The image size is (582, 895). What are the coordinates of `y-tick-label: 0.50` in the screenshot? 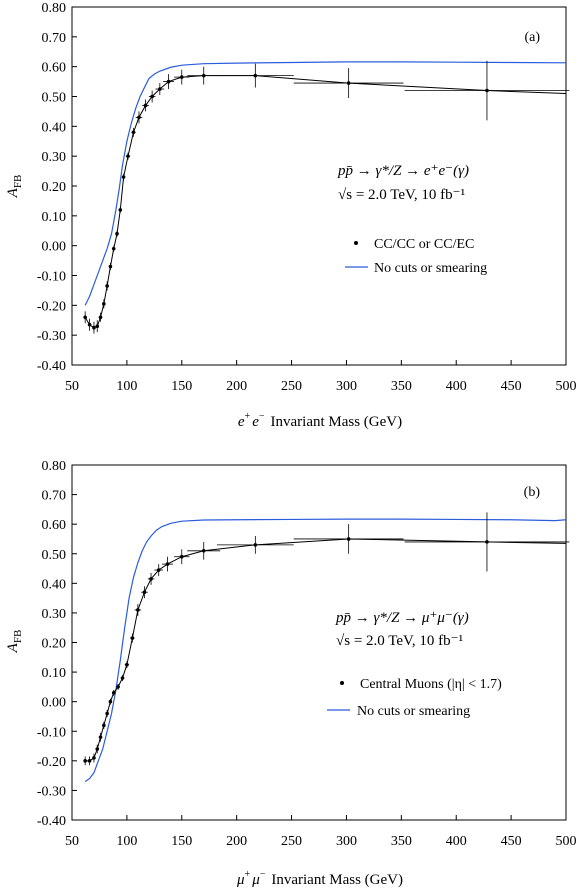 It's located at (54, 555).